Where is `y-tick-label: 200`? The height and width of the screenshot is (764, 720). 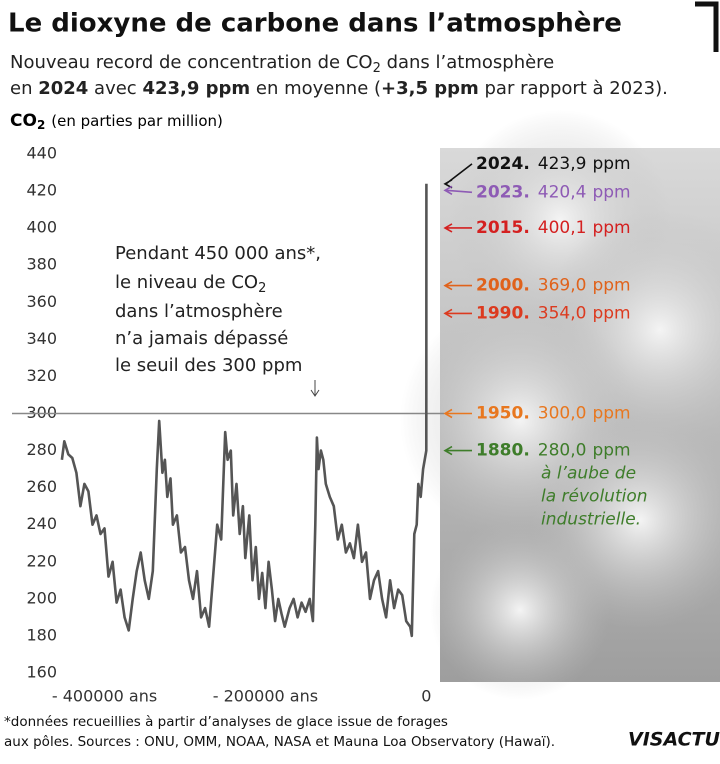 y-tick-label: 200 is located at coordinates (41, 597).